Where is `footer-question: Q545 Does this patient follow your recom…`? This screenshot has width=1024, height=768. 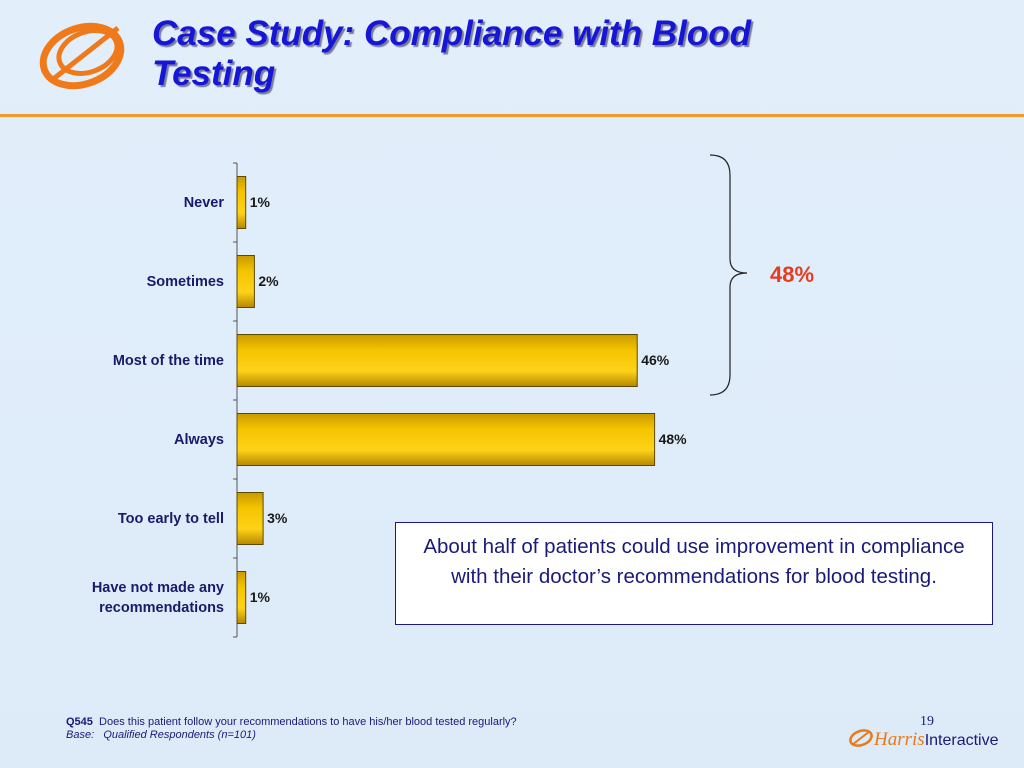 footer-question: Q545 Does this patient follow your recom… is located at coordinates (291, 722).